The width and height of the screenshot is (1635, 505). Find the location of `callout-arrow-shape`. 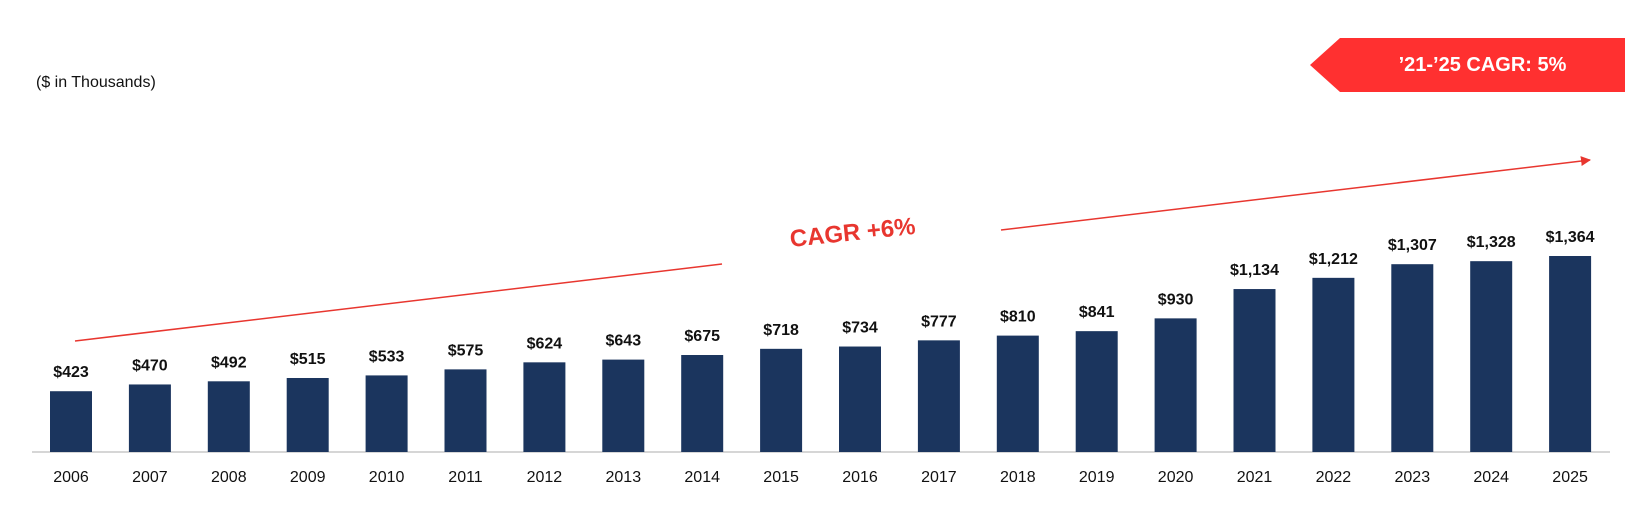

callout-arrow-shape is located at coordinates (1467, 65).